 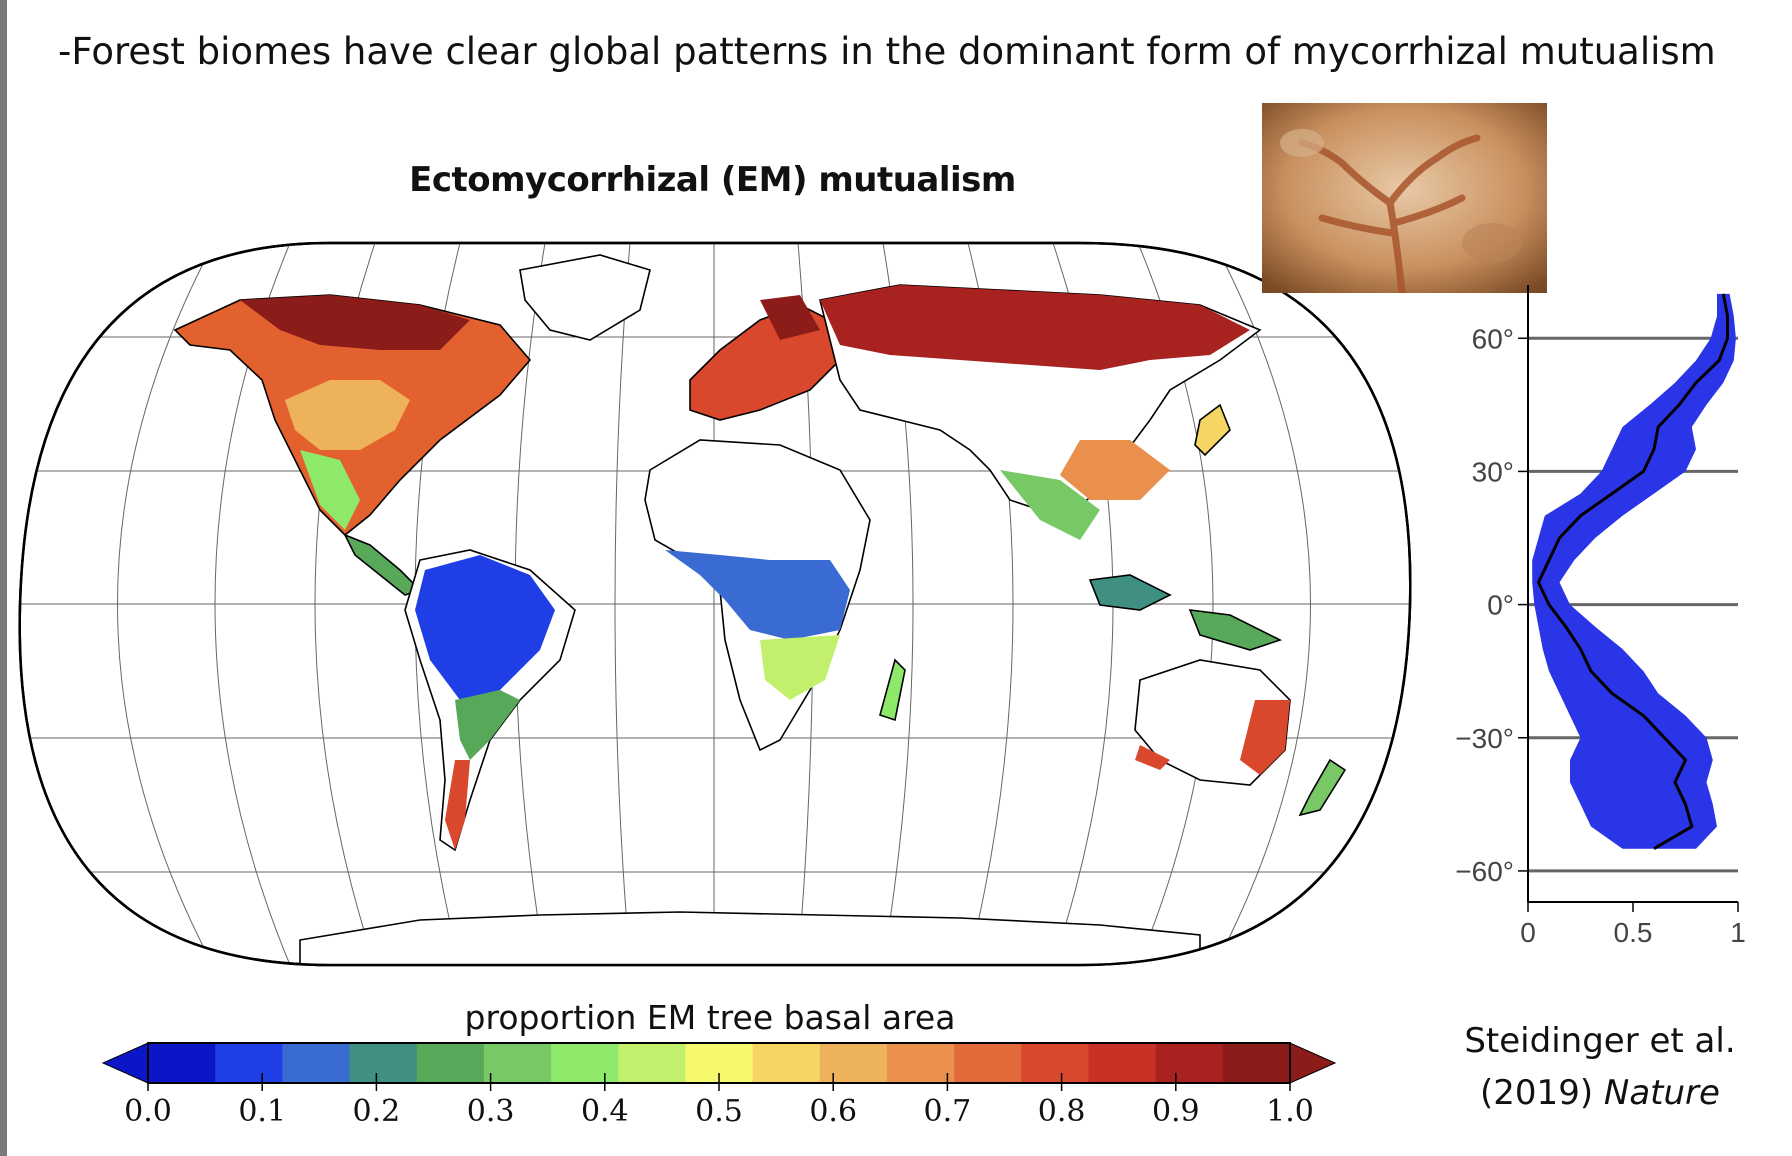 What do you see at coordinates (262, 1111) in the screenshot?
I see `colorbar-tick-label: 0.1` at bounding box center [262, 1111].